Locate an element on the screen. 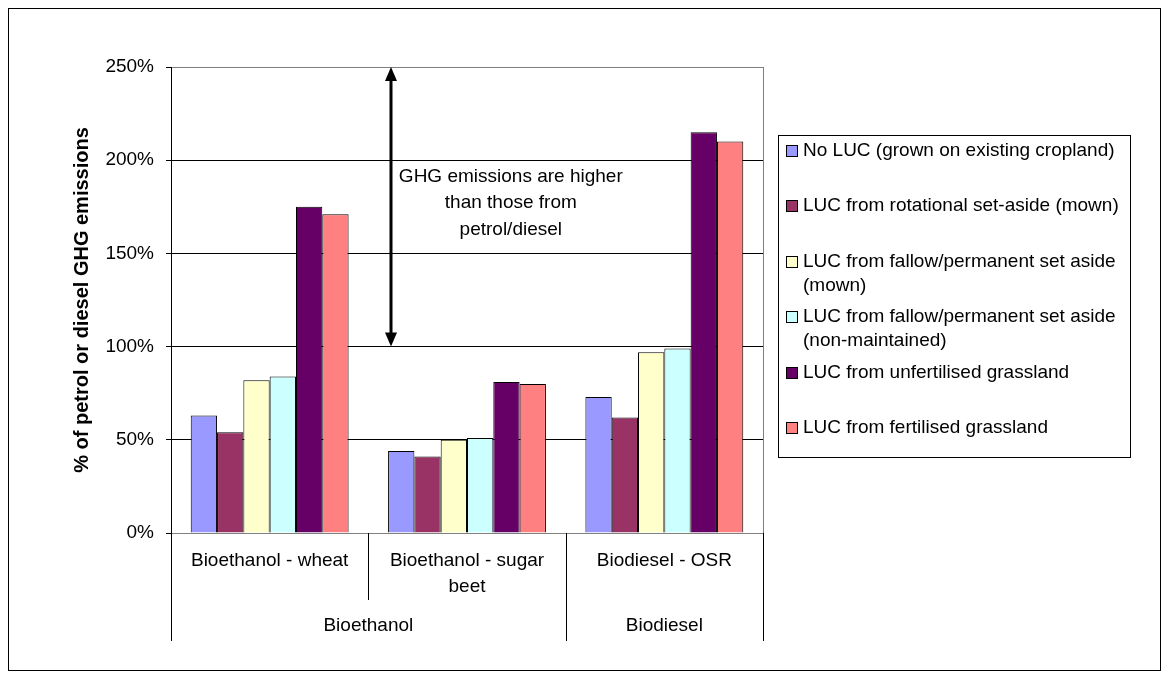  legend-label: LUC from rotational set-aside (mown) is located at coordinates (961, 205).